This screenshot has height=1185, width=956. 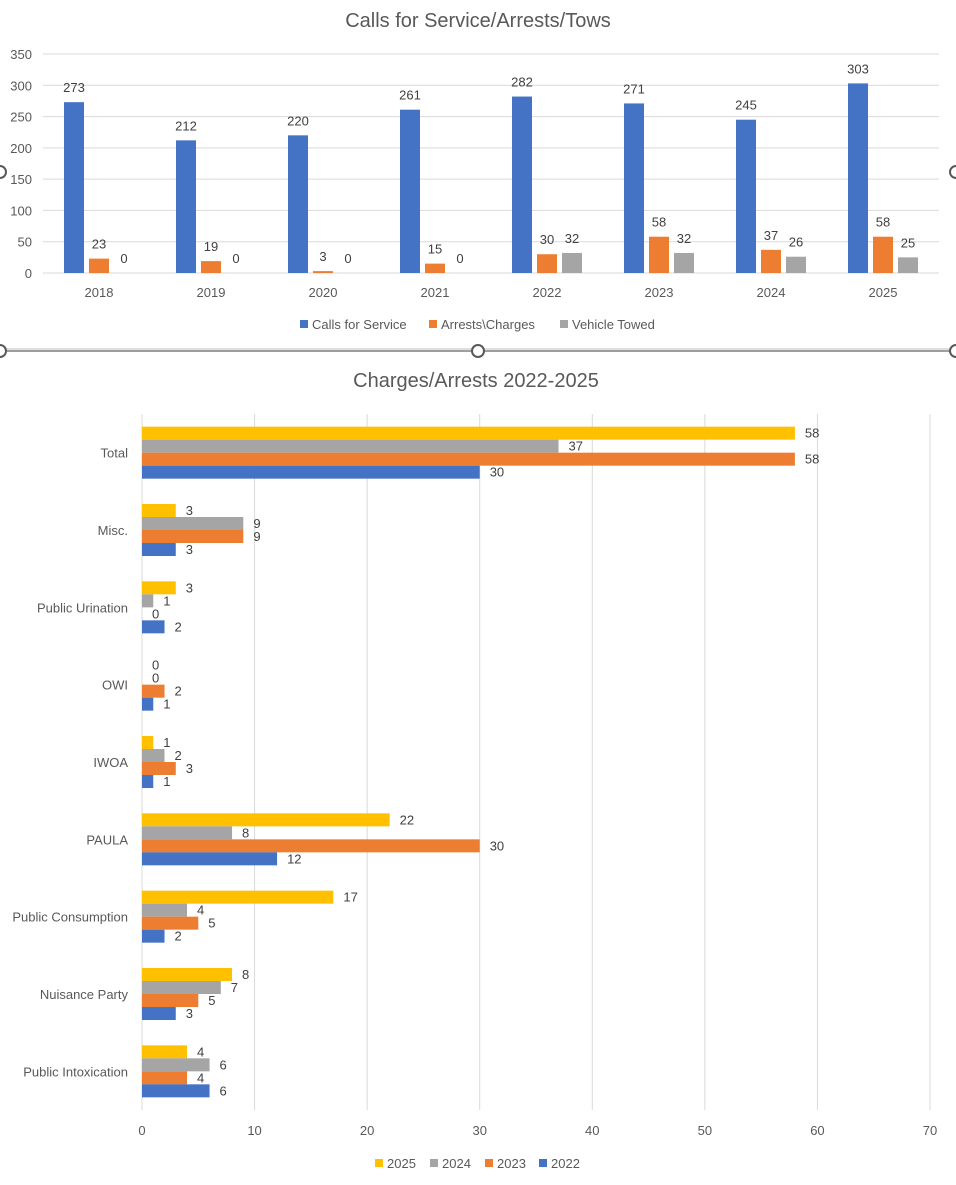 What do you see at coordinates (211, 292) in the screenshot?
I see `x-tick-label: 2019` at bounding box center [211, 292].